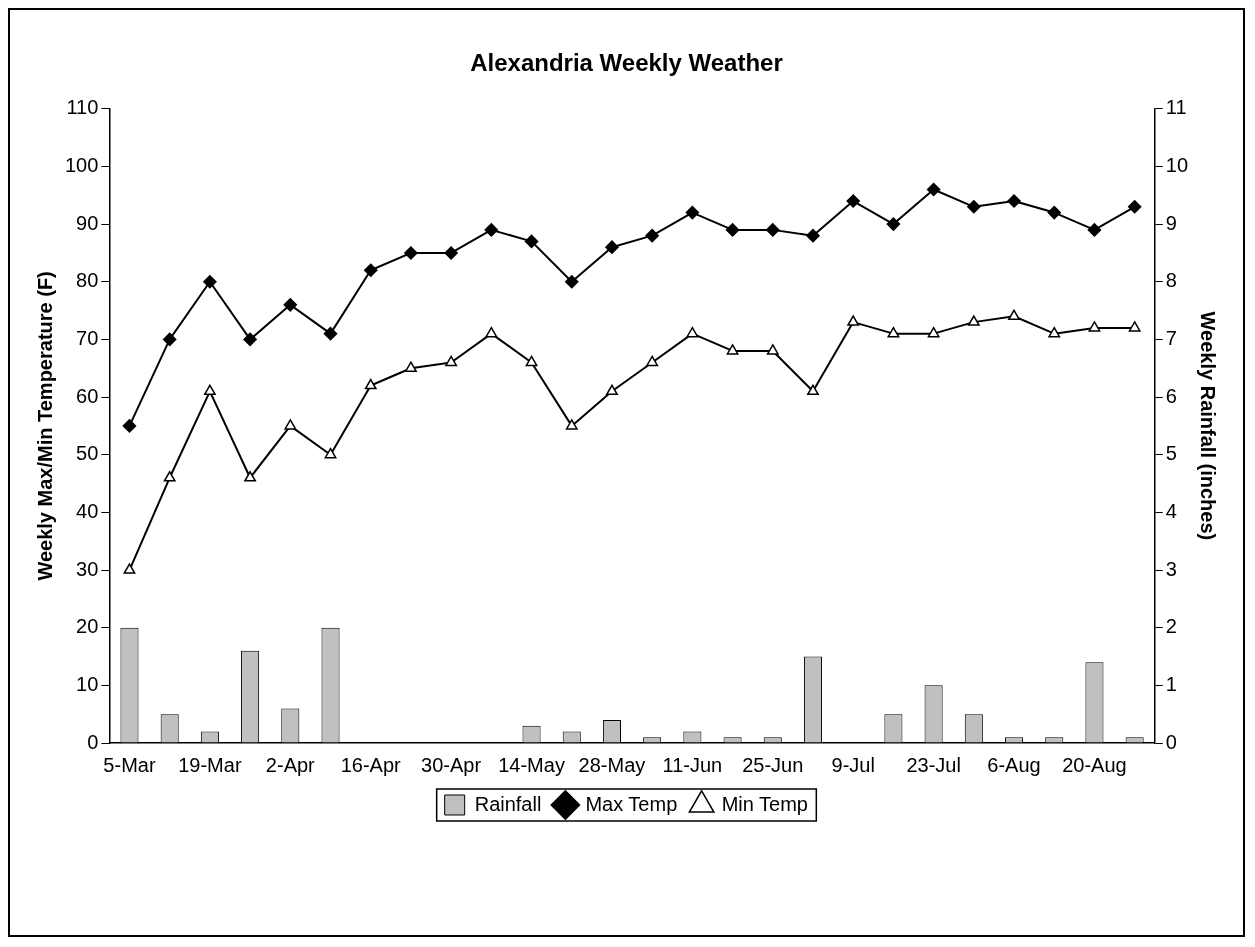 This screenshot has width=1255, height=947. What do you see at coordinates (371, 764) in the screenshot?
I see `x-tick-label: 16-Apr` at bounding box center [371, 764].